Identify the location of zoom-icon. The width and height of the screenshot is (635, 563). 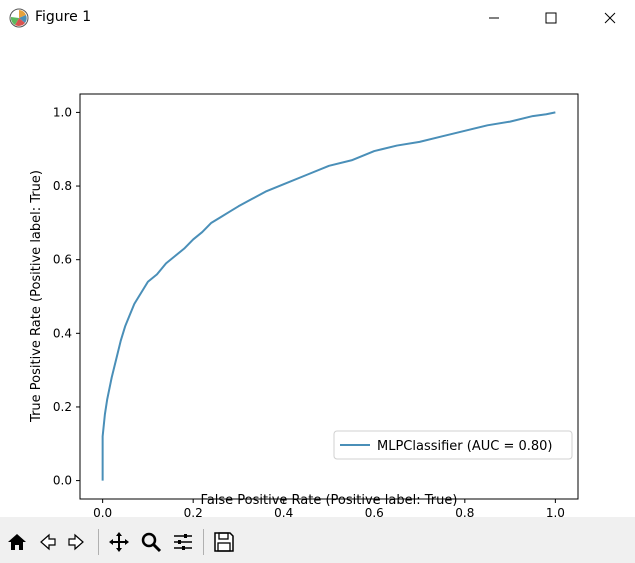
(151, 542).